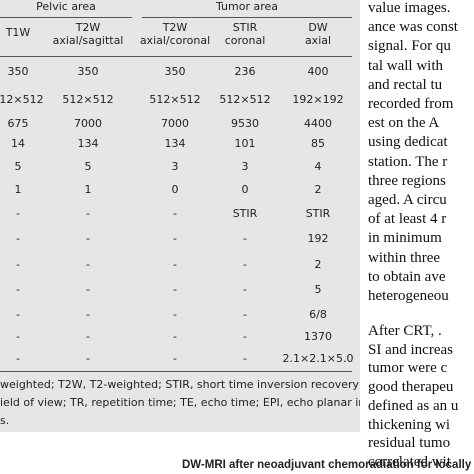  I want to click on text-line: to obtain ave, so click(407, 276).